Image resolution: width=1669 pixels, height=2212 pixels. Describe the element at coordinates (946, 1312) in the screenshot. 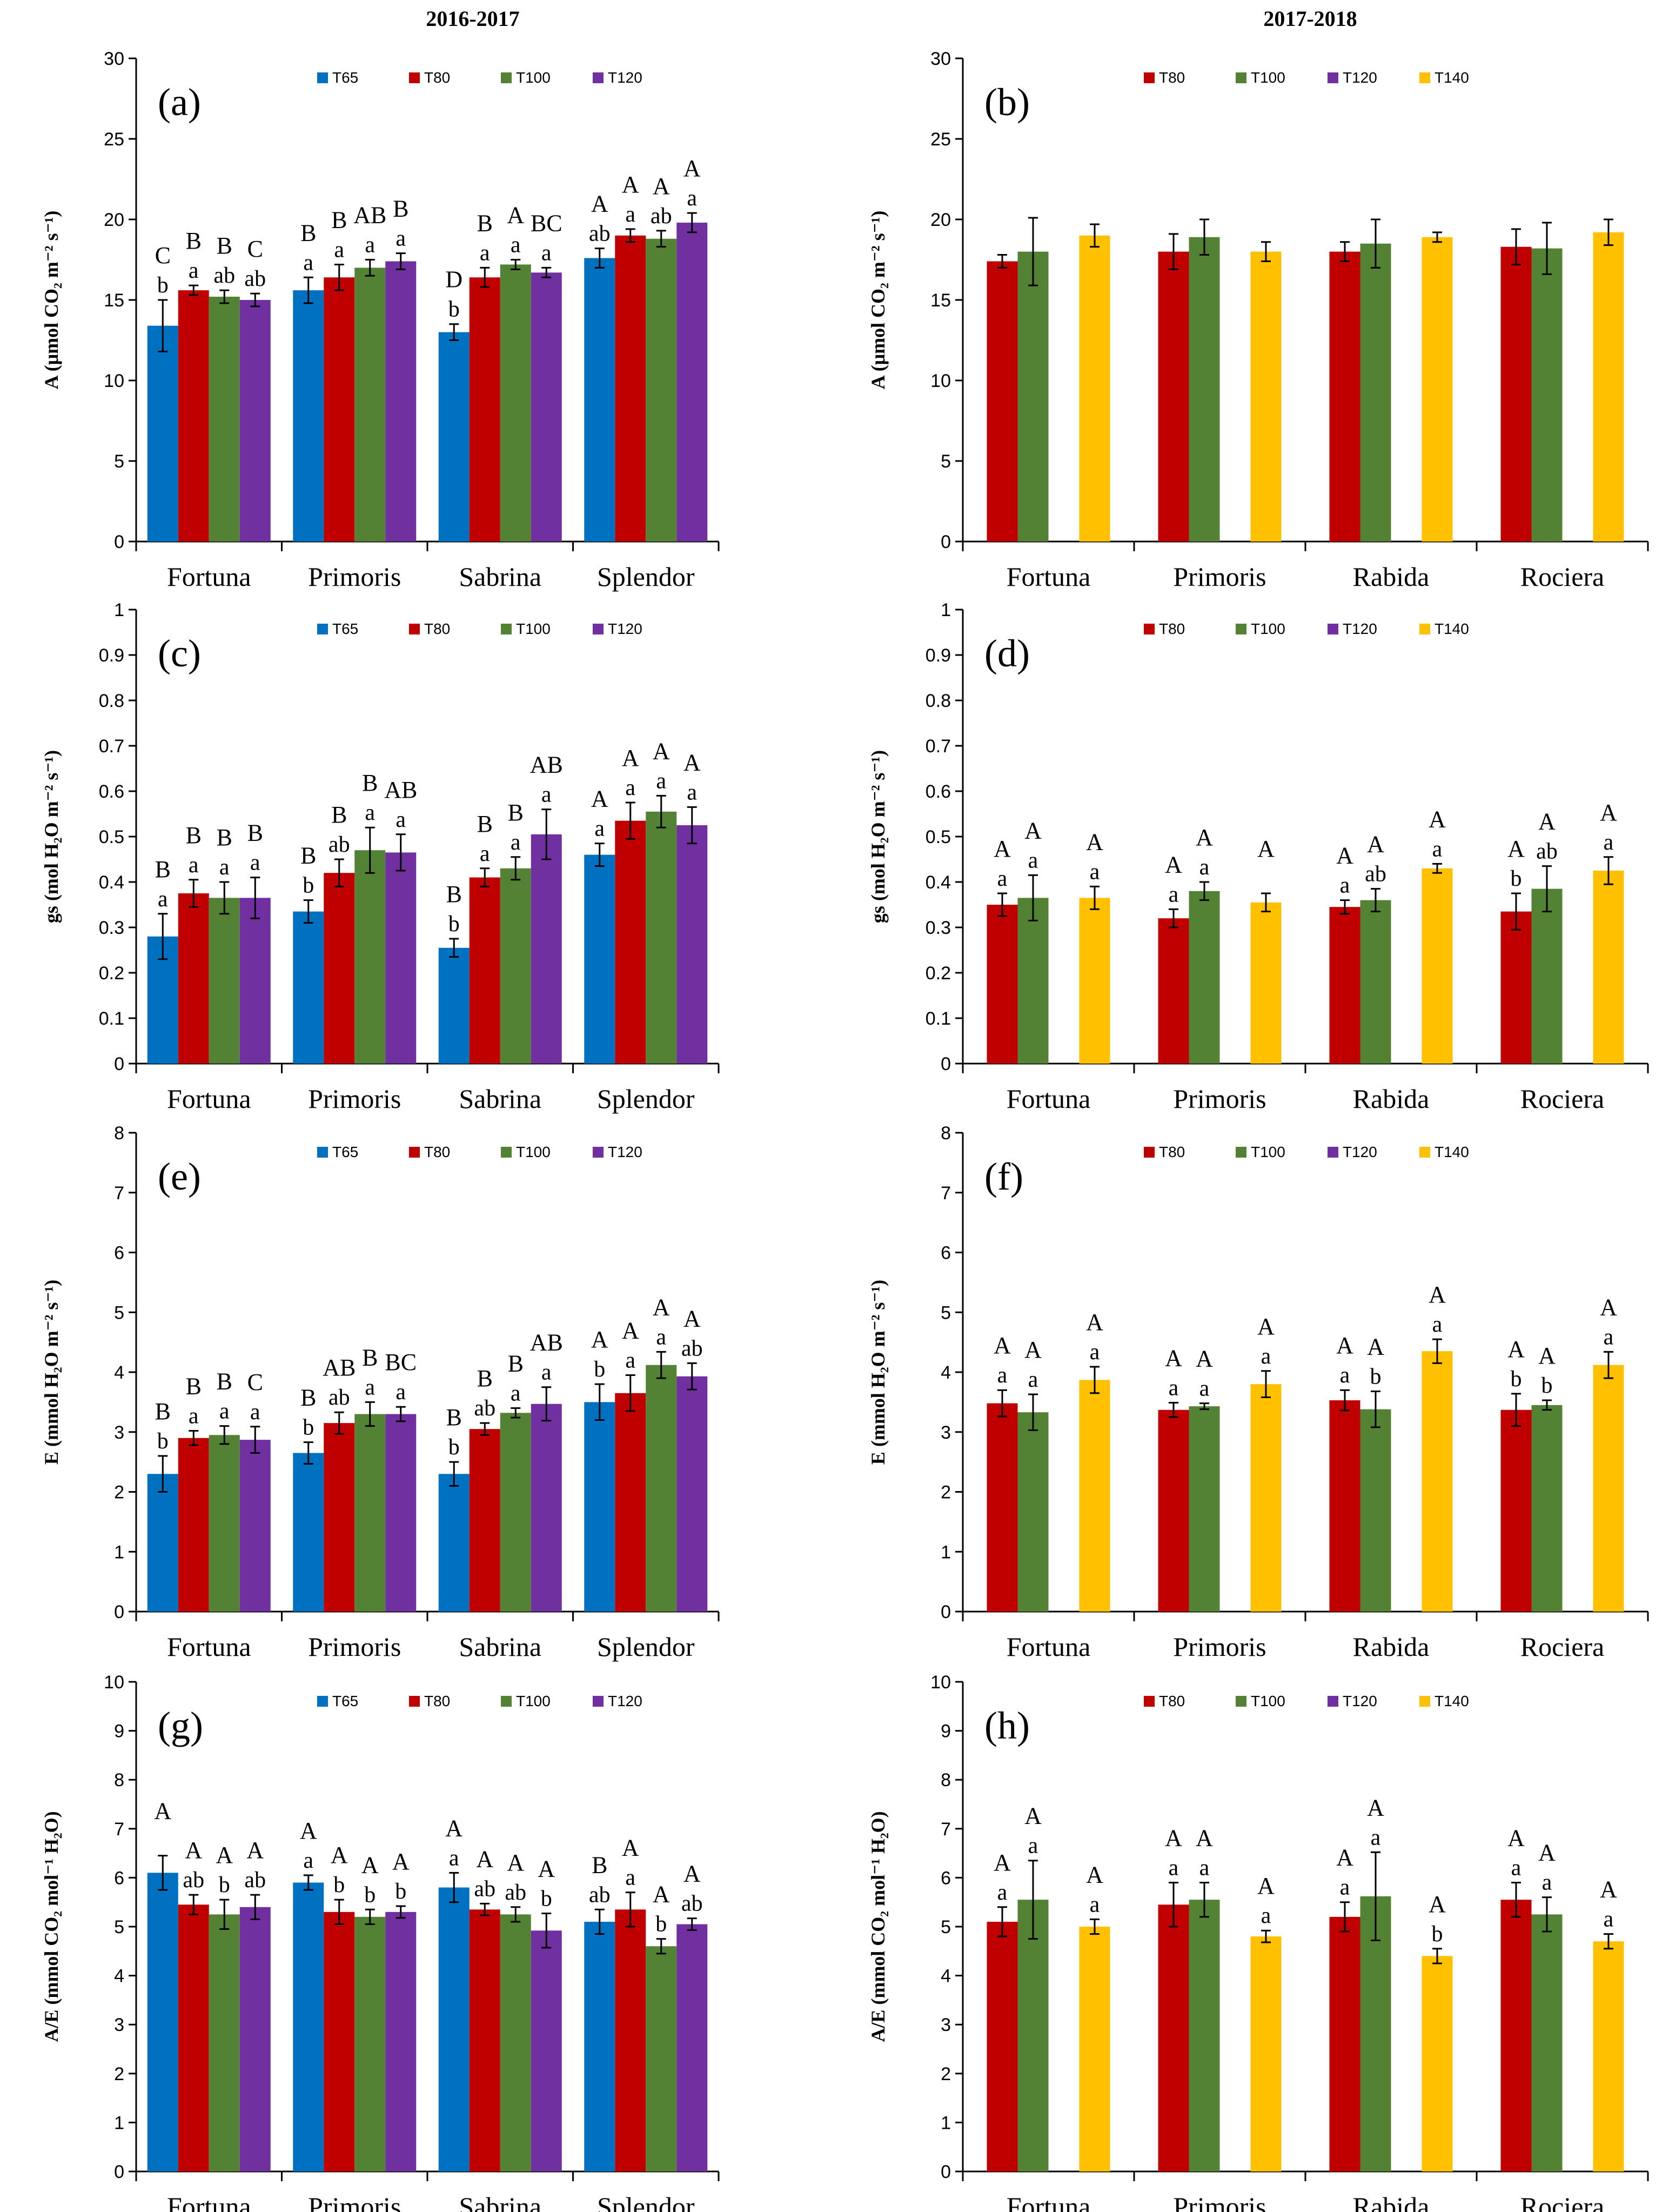

I see `y-tick-label: 5` at that location.